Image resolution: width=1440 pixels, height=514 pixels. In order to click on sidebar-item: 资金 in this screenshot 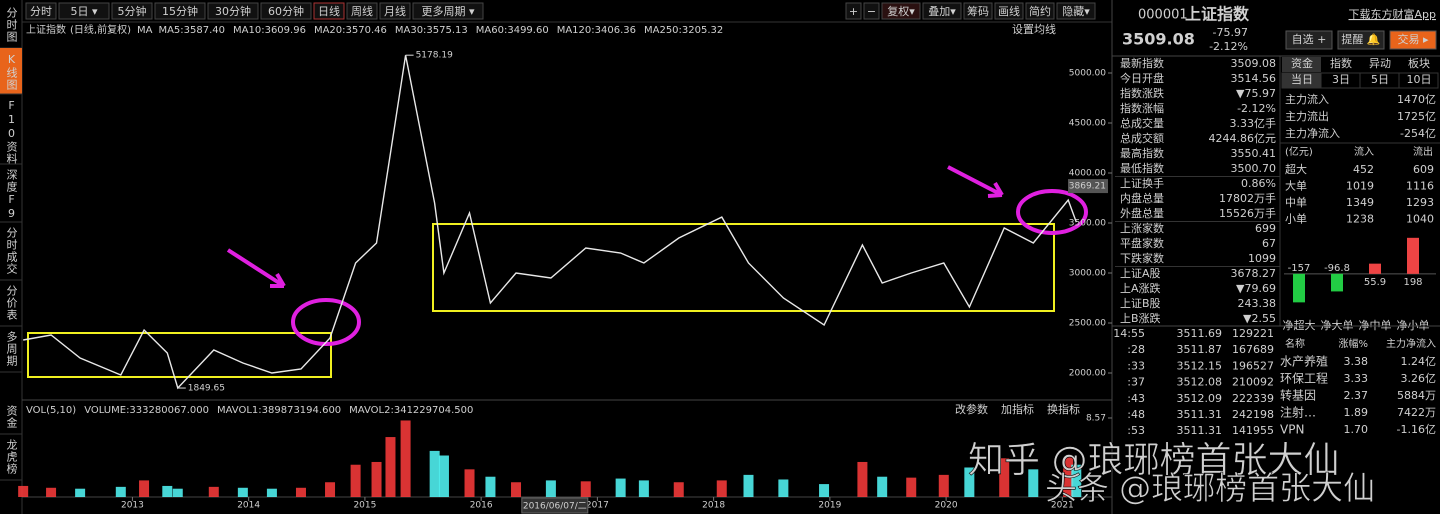, I will do `click(11, 417)`.